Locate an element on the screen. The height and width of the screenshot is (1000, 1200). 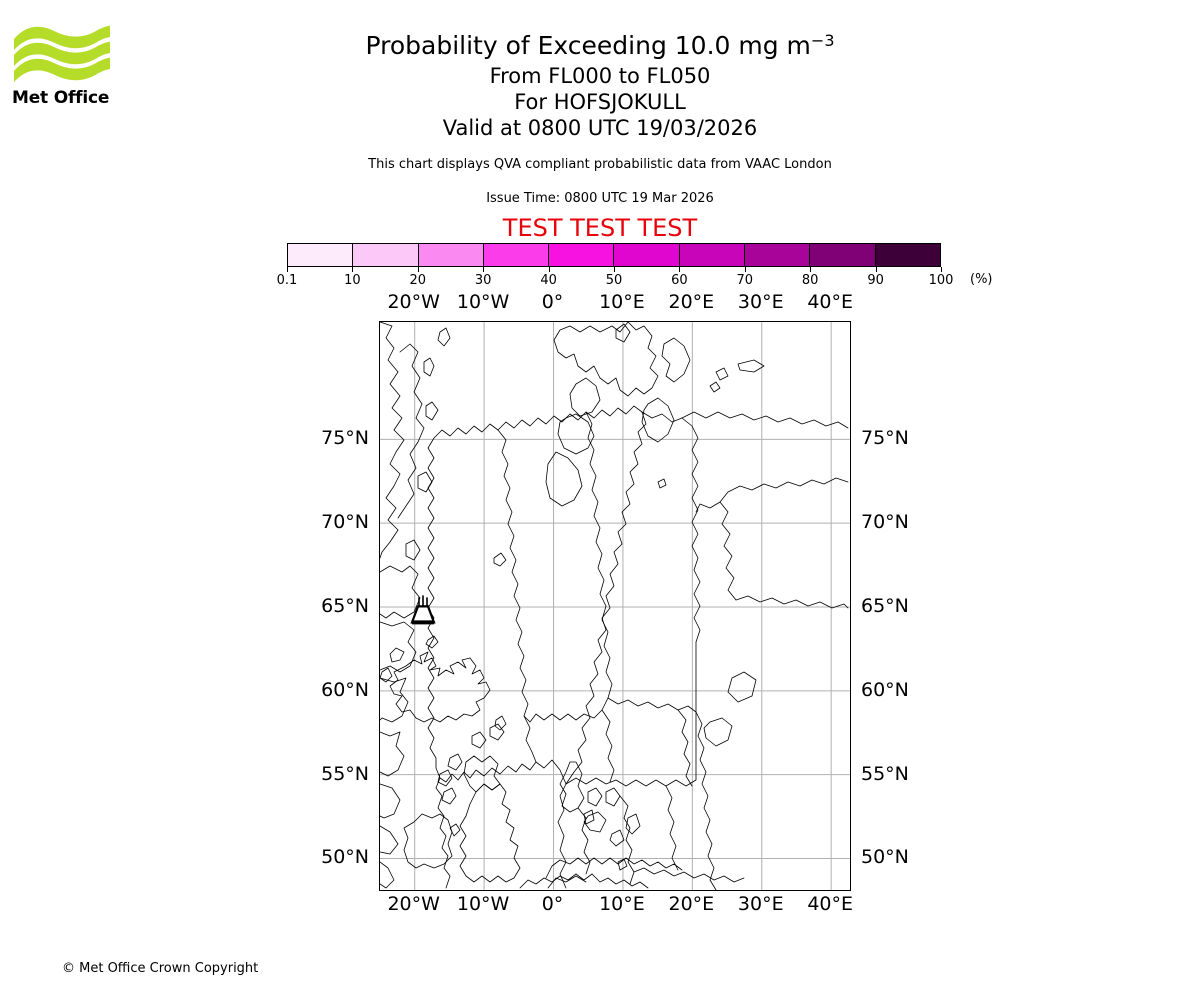
lon-label-bottom-2: 0° is located at coordinates (552, 904).